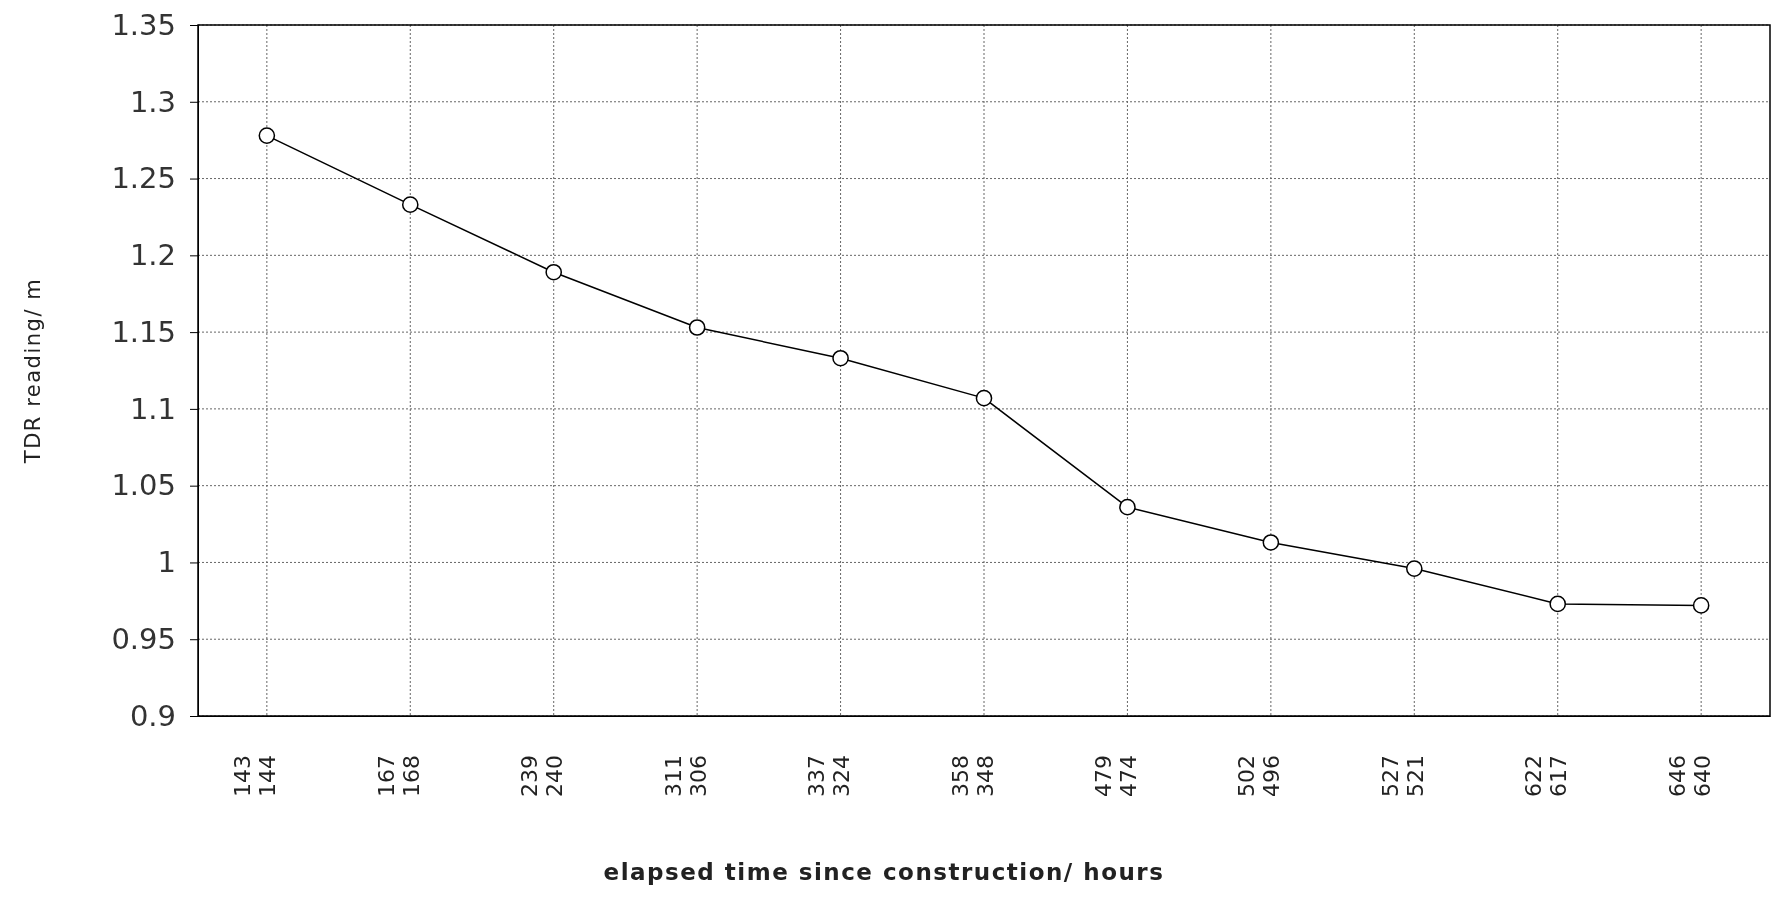 The width and height of the screenshot is (1776, 900). Describe the element at coordinates (143, 331) in the screenshot. I see `y-tick-label: 1.15` at that location.